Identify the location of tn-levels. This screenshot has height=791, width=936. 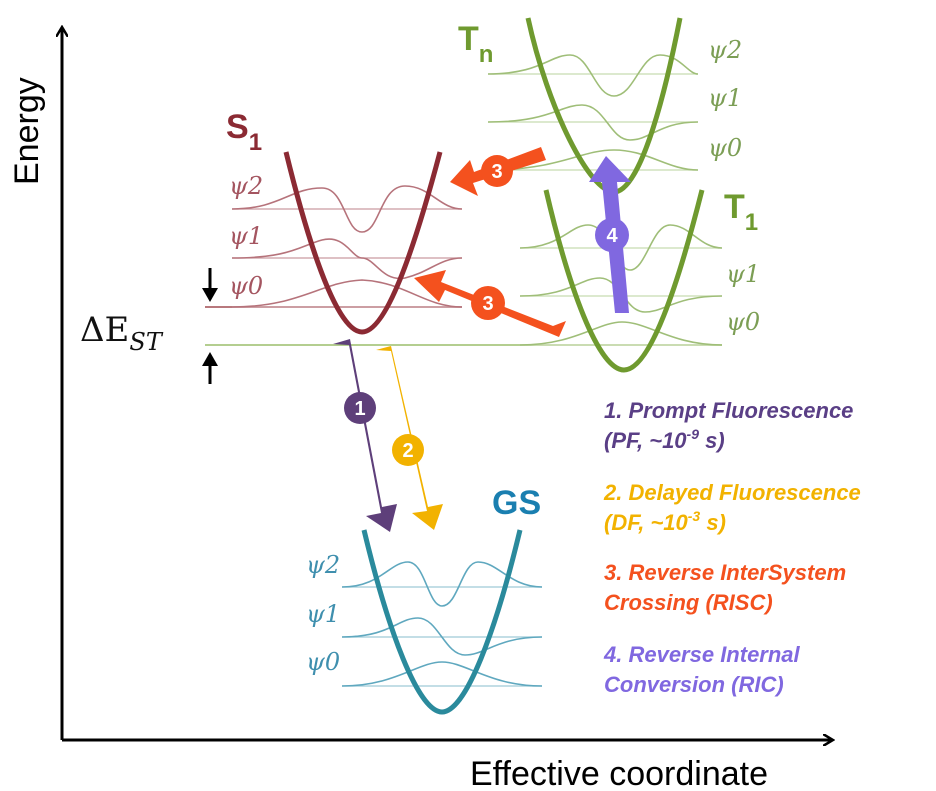
(593, 122).